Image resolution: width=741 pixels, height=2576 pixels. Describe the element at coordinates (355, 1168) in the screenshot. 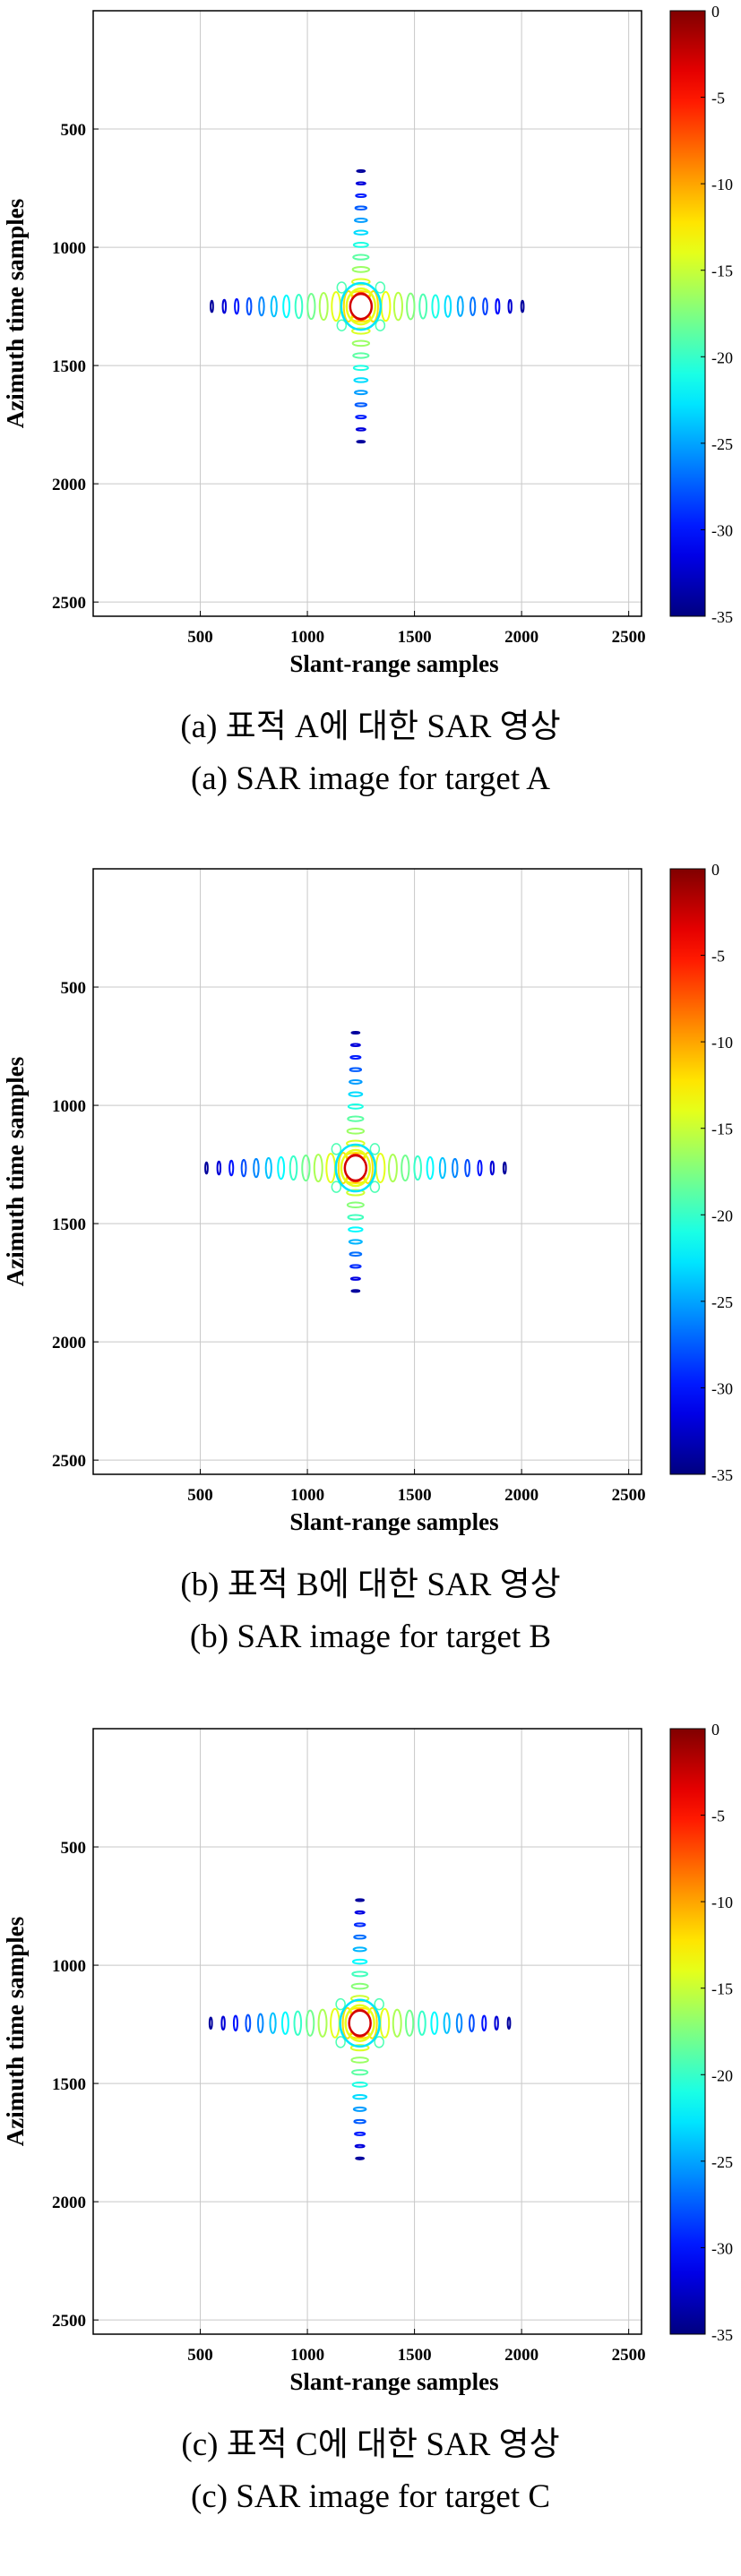

I see `main-lobe-peak` at that location.